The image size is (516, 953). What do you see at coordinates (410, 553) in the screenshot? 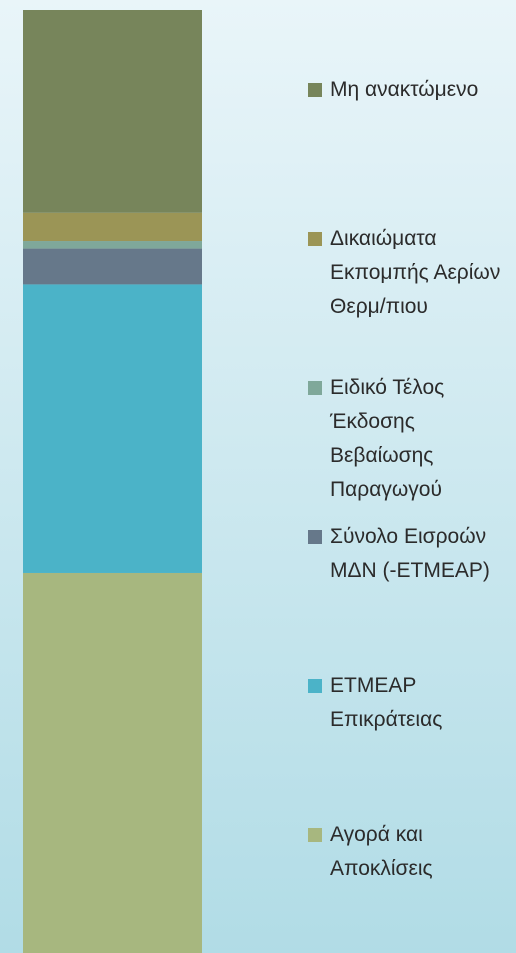
I see `legend-label: Σύνολο Εισροών ΜΔΝ (-ETMEAP)` at bounding box center [410, 553].